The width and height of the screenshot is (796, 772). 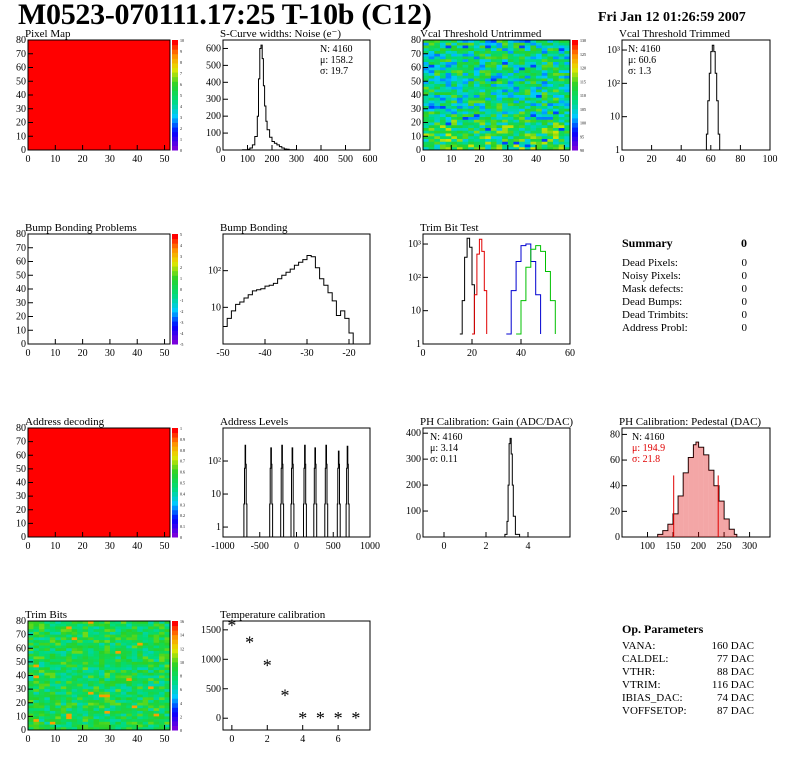 I want to click on op-param-label: VANA:, so click(x=639, y=646).